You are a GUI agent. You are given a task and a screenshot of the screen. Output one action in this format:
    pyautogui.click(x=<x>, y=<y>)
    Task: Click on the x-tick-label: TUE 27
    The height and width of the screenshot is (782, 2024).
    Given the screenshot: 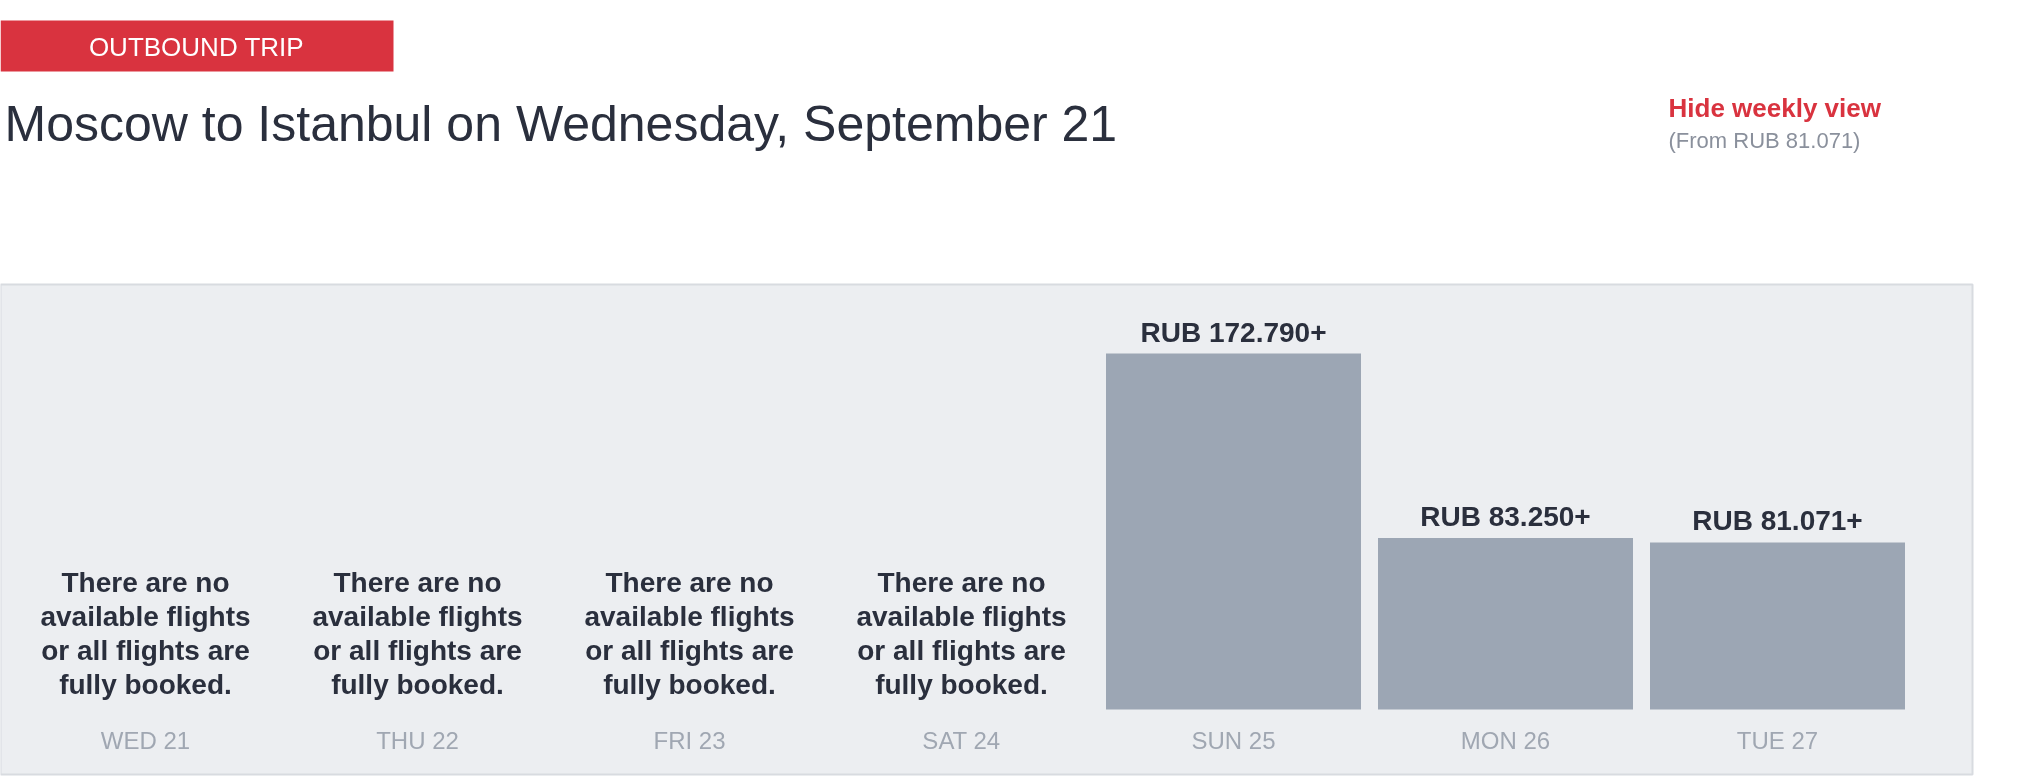 What is the action you would take?
    pyautogui.click(x=1777, y=740)
    